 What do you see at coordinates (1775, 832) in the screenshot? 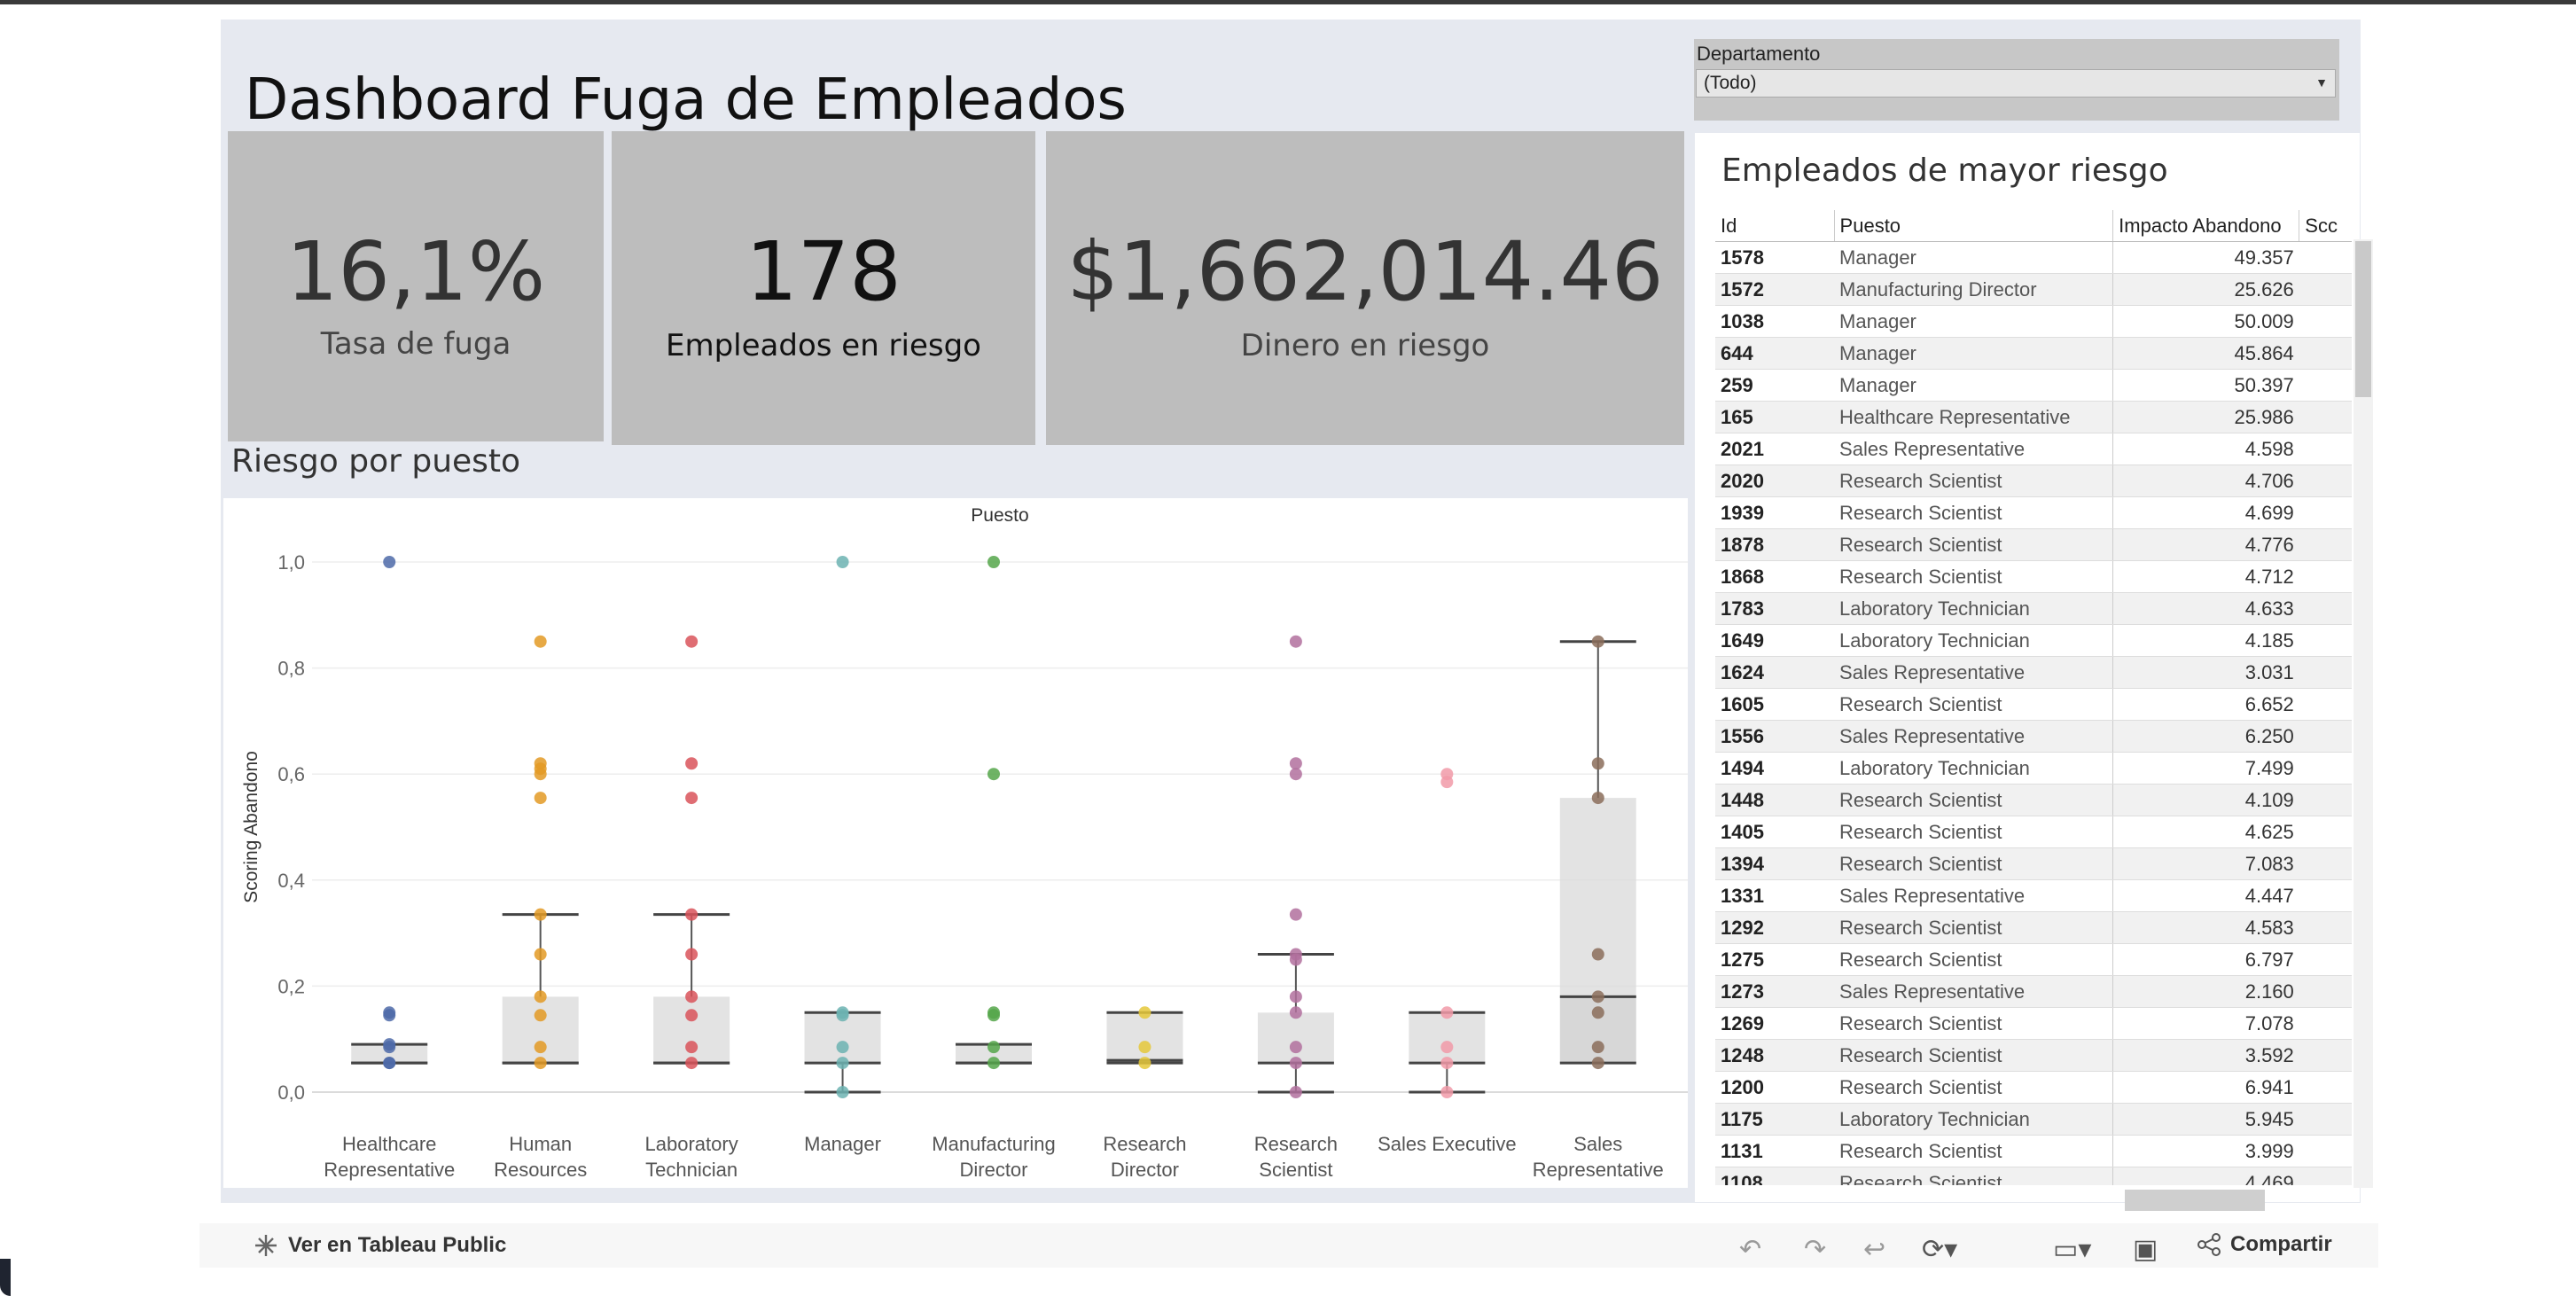
I see `cell-id: 1405` at bounding box center [1775, 832].